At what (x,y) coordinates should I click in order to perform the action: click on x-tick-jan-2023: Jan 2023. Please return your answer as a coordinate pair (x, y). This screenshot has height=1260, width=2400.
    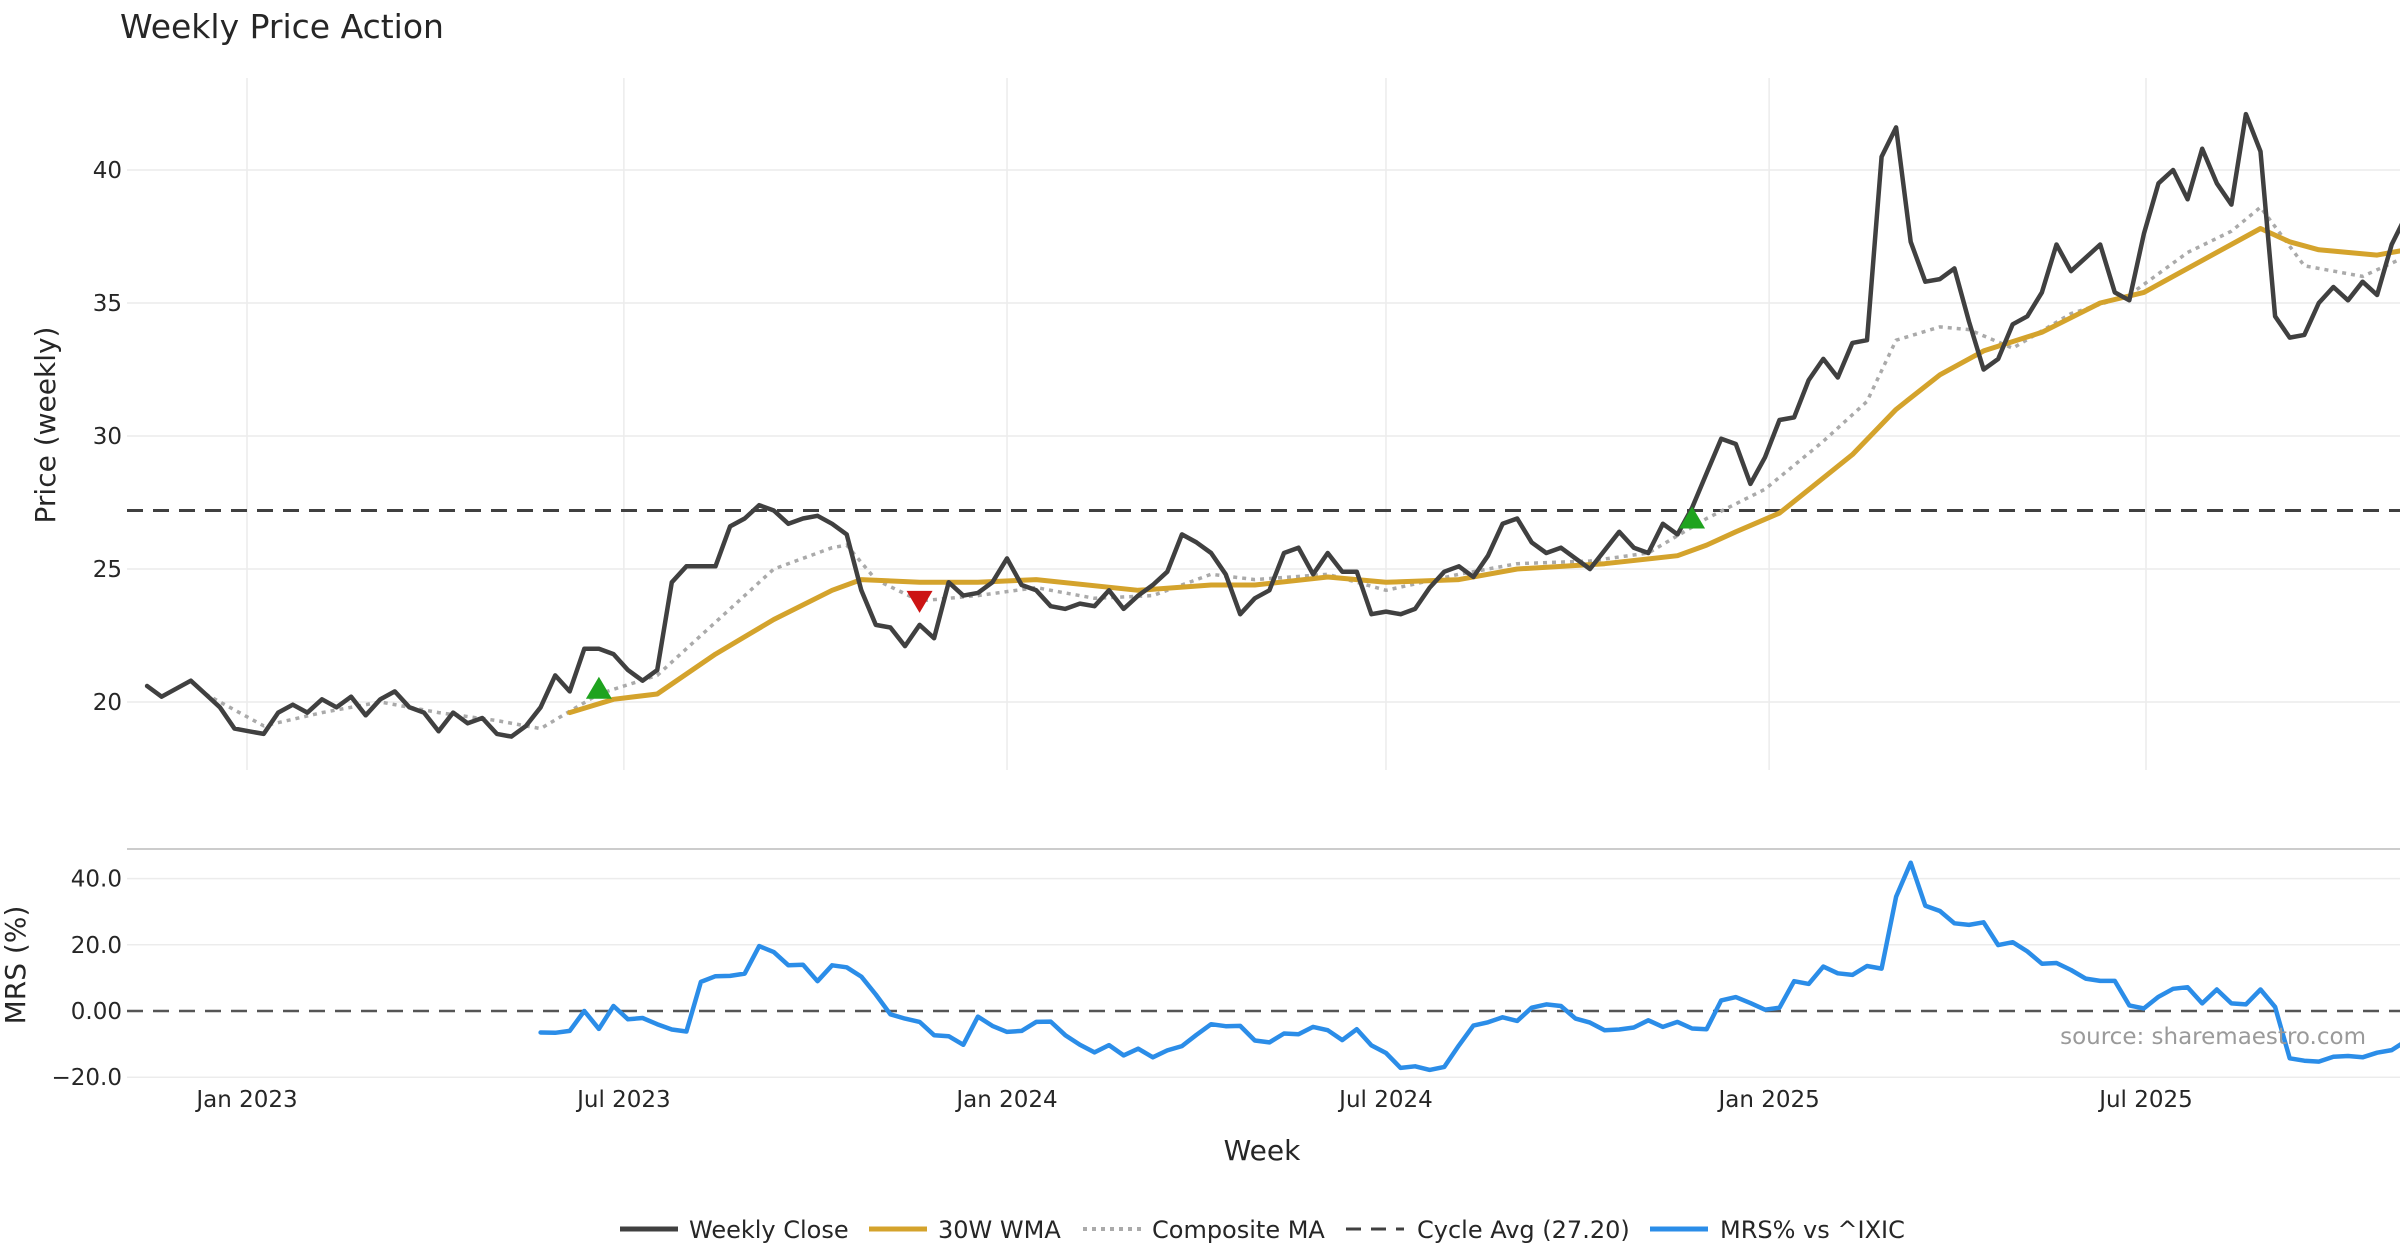
    Looking at the image, I should click on (245, 1100).